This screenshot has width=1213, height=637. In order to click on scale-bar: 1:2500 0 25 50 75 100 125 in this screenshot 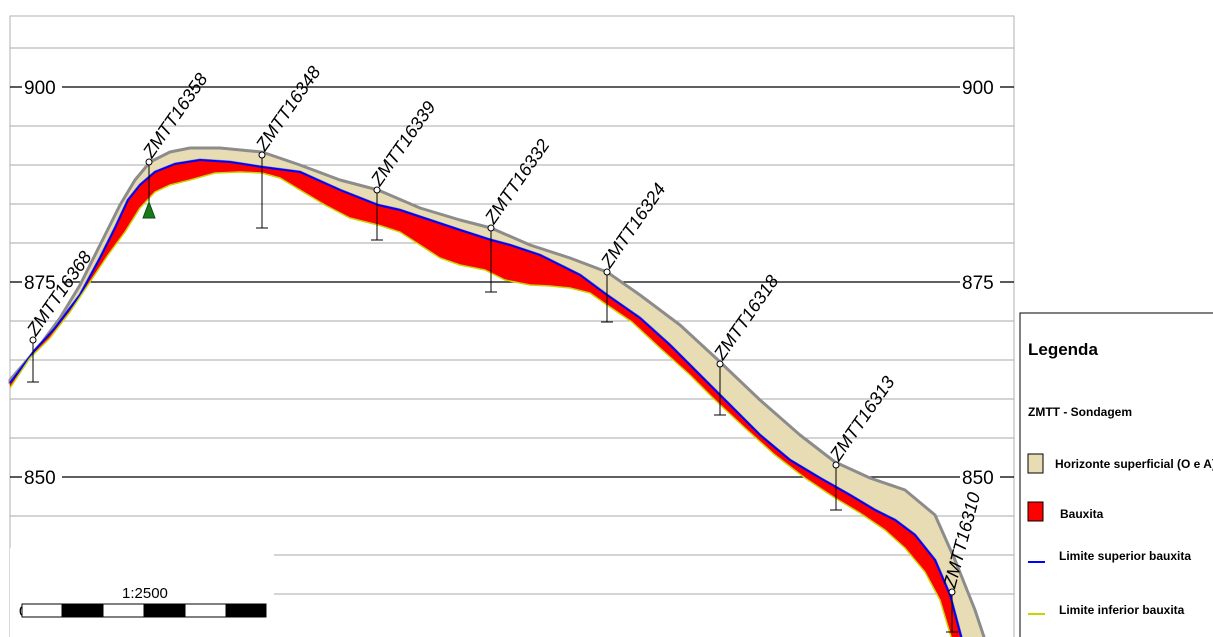, I will do `click(142, 592)`.